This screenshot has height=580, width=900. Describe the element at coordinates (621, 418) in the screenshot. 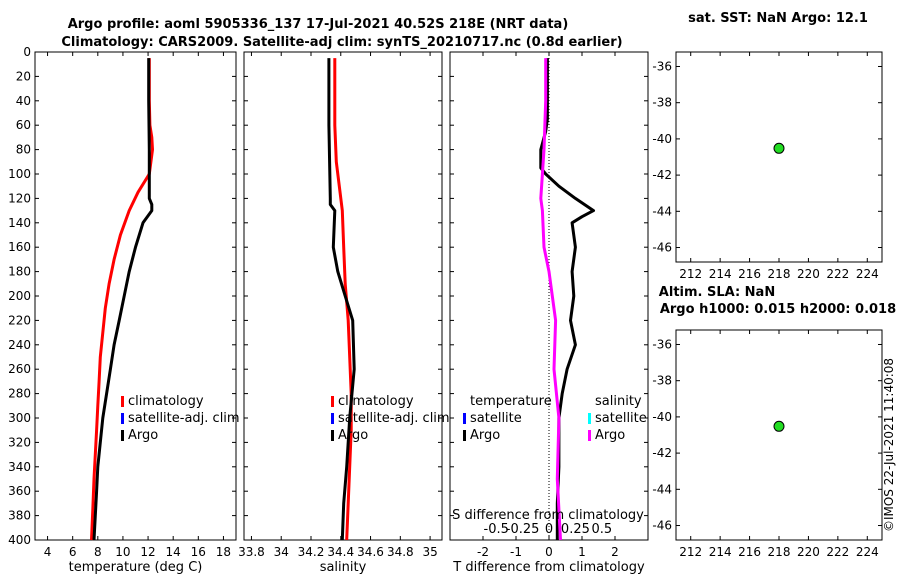

I see `legend-sal-sat: satellite` at that location.